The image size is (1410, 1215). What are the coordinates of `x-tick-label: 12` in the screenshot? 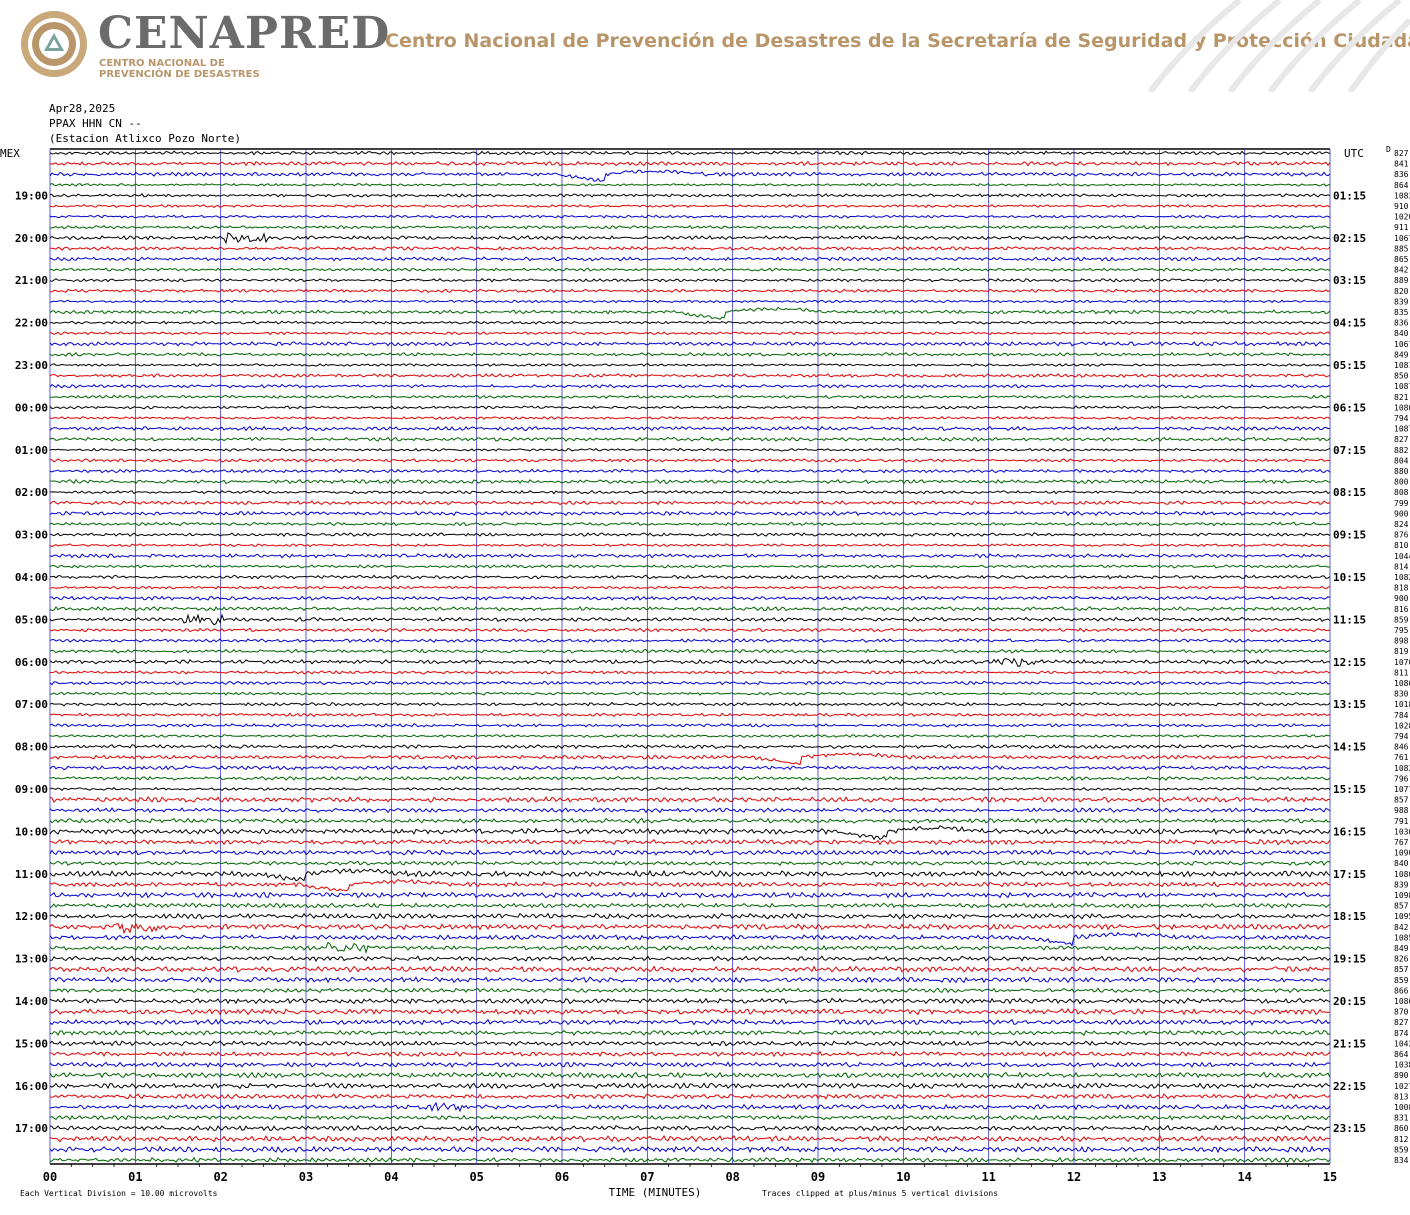 It's located at (1074, 1177).